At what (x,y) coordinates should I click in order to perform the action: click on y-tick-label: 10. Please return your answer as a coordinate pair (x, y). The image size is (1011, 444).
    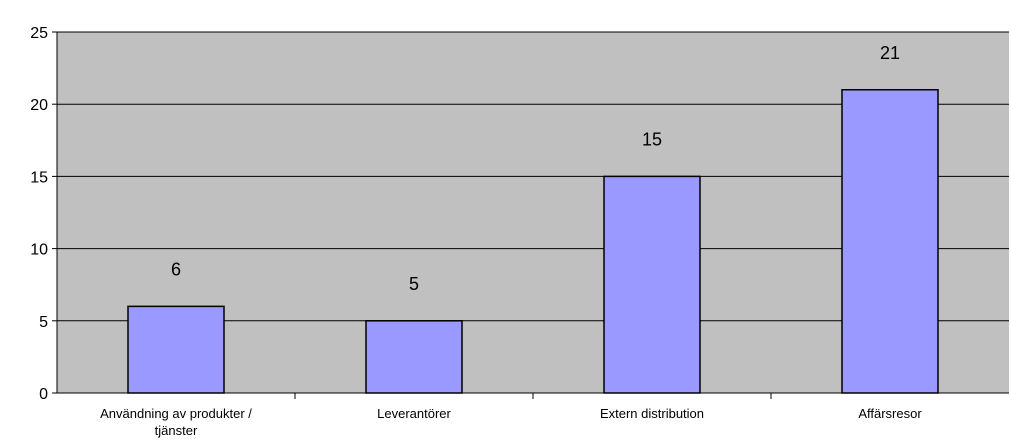
    Looking at the image, I should click on (39, 250).